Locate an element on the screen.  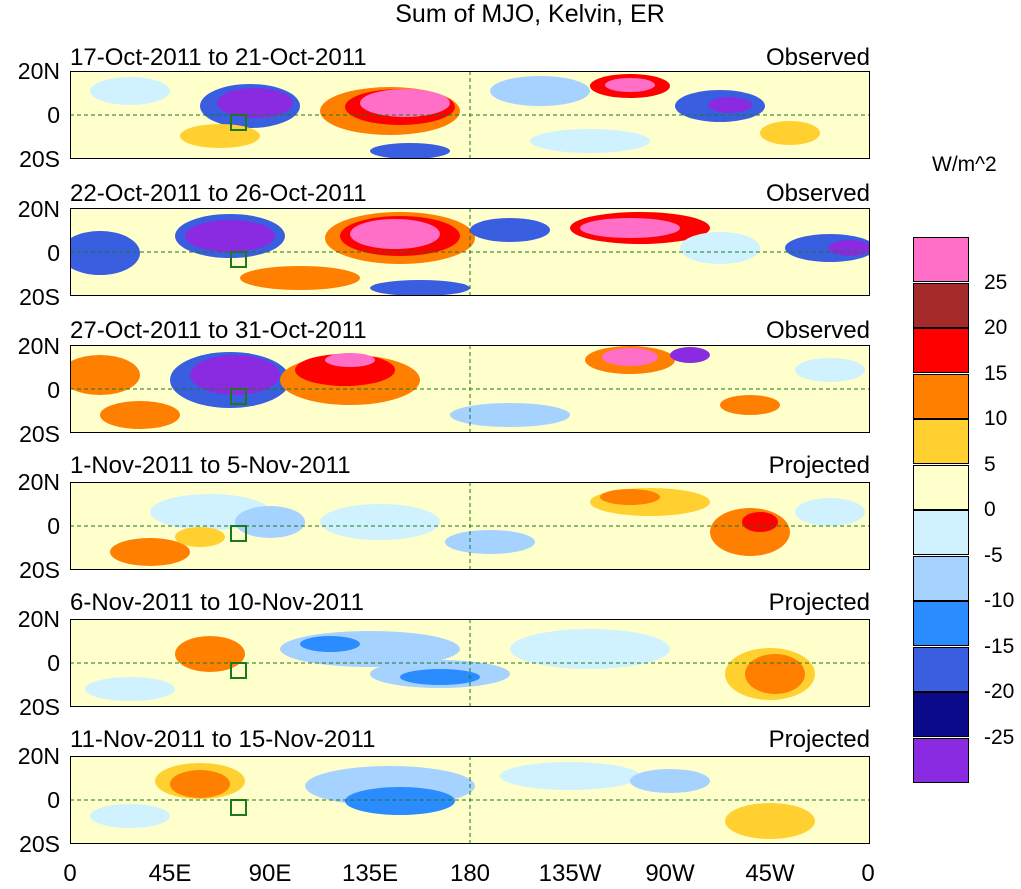
colorbar-label: -5 is located at coordinates (993, 555).